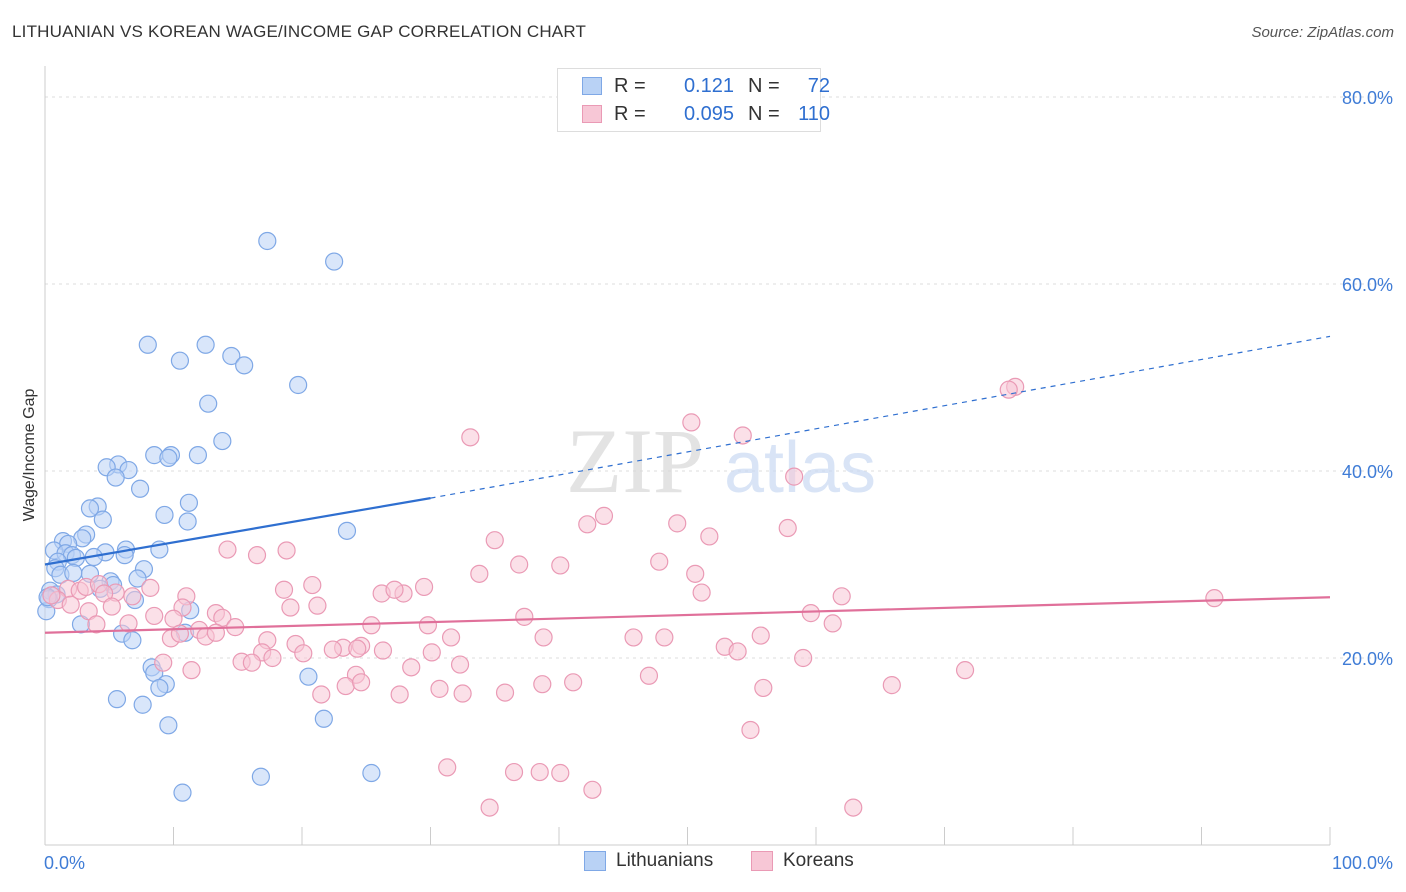 The image size is (1406, 892). Describe the element at coordinates (635, 461) in the screenshot. I see `watermark-zip: ZIP` at that location.